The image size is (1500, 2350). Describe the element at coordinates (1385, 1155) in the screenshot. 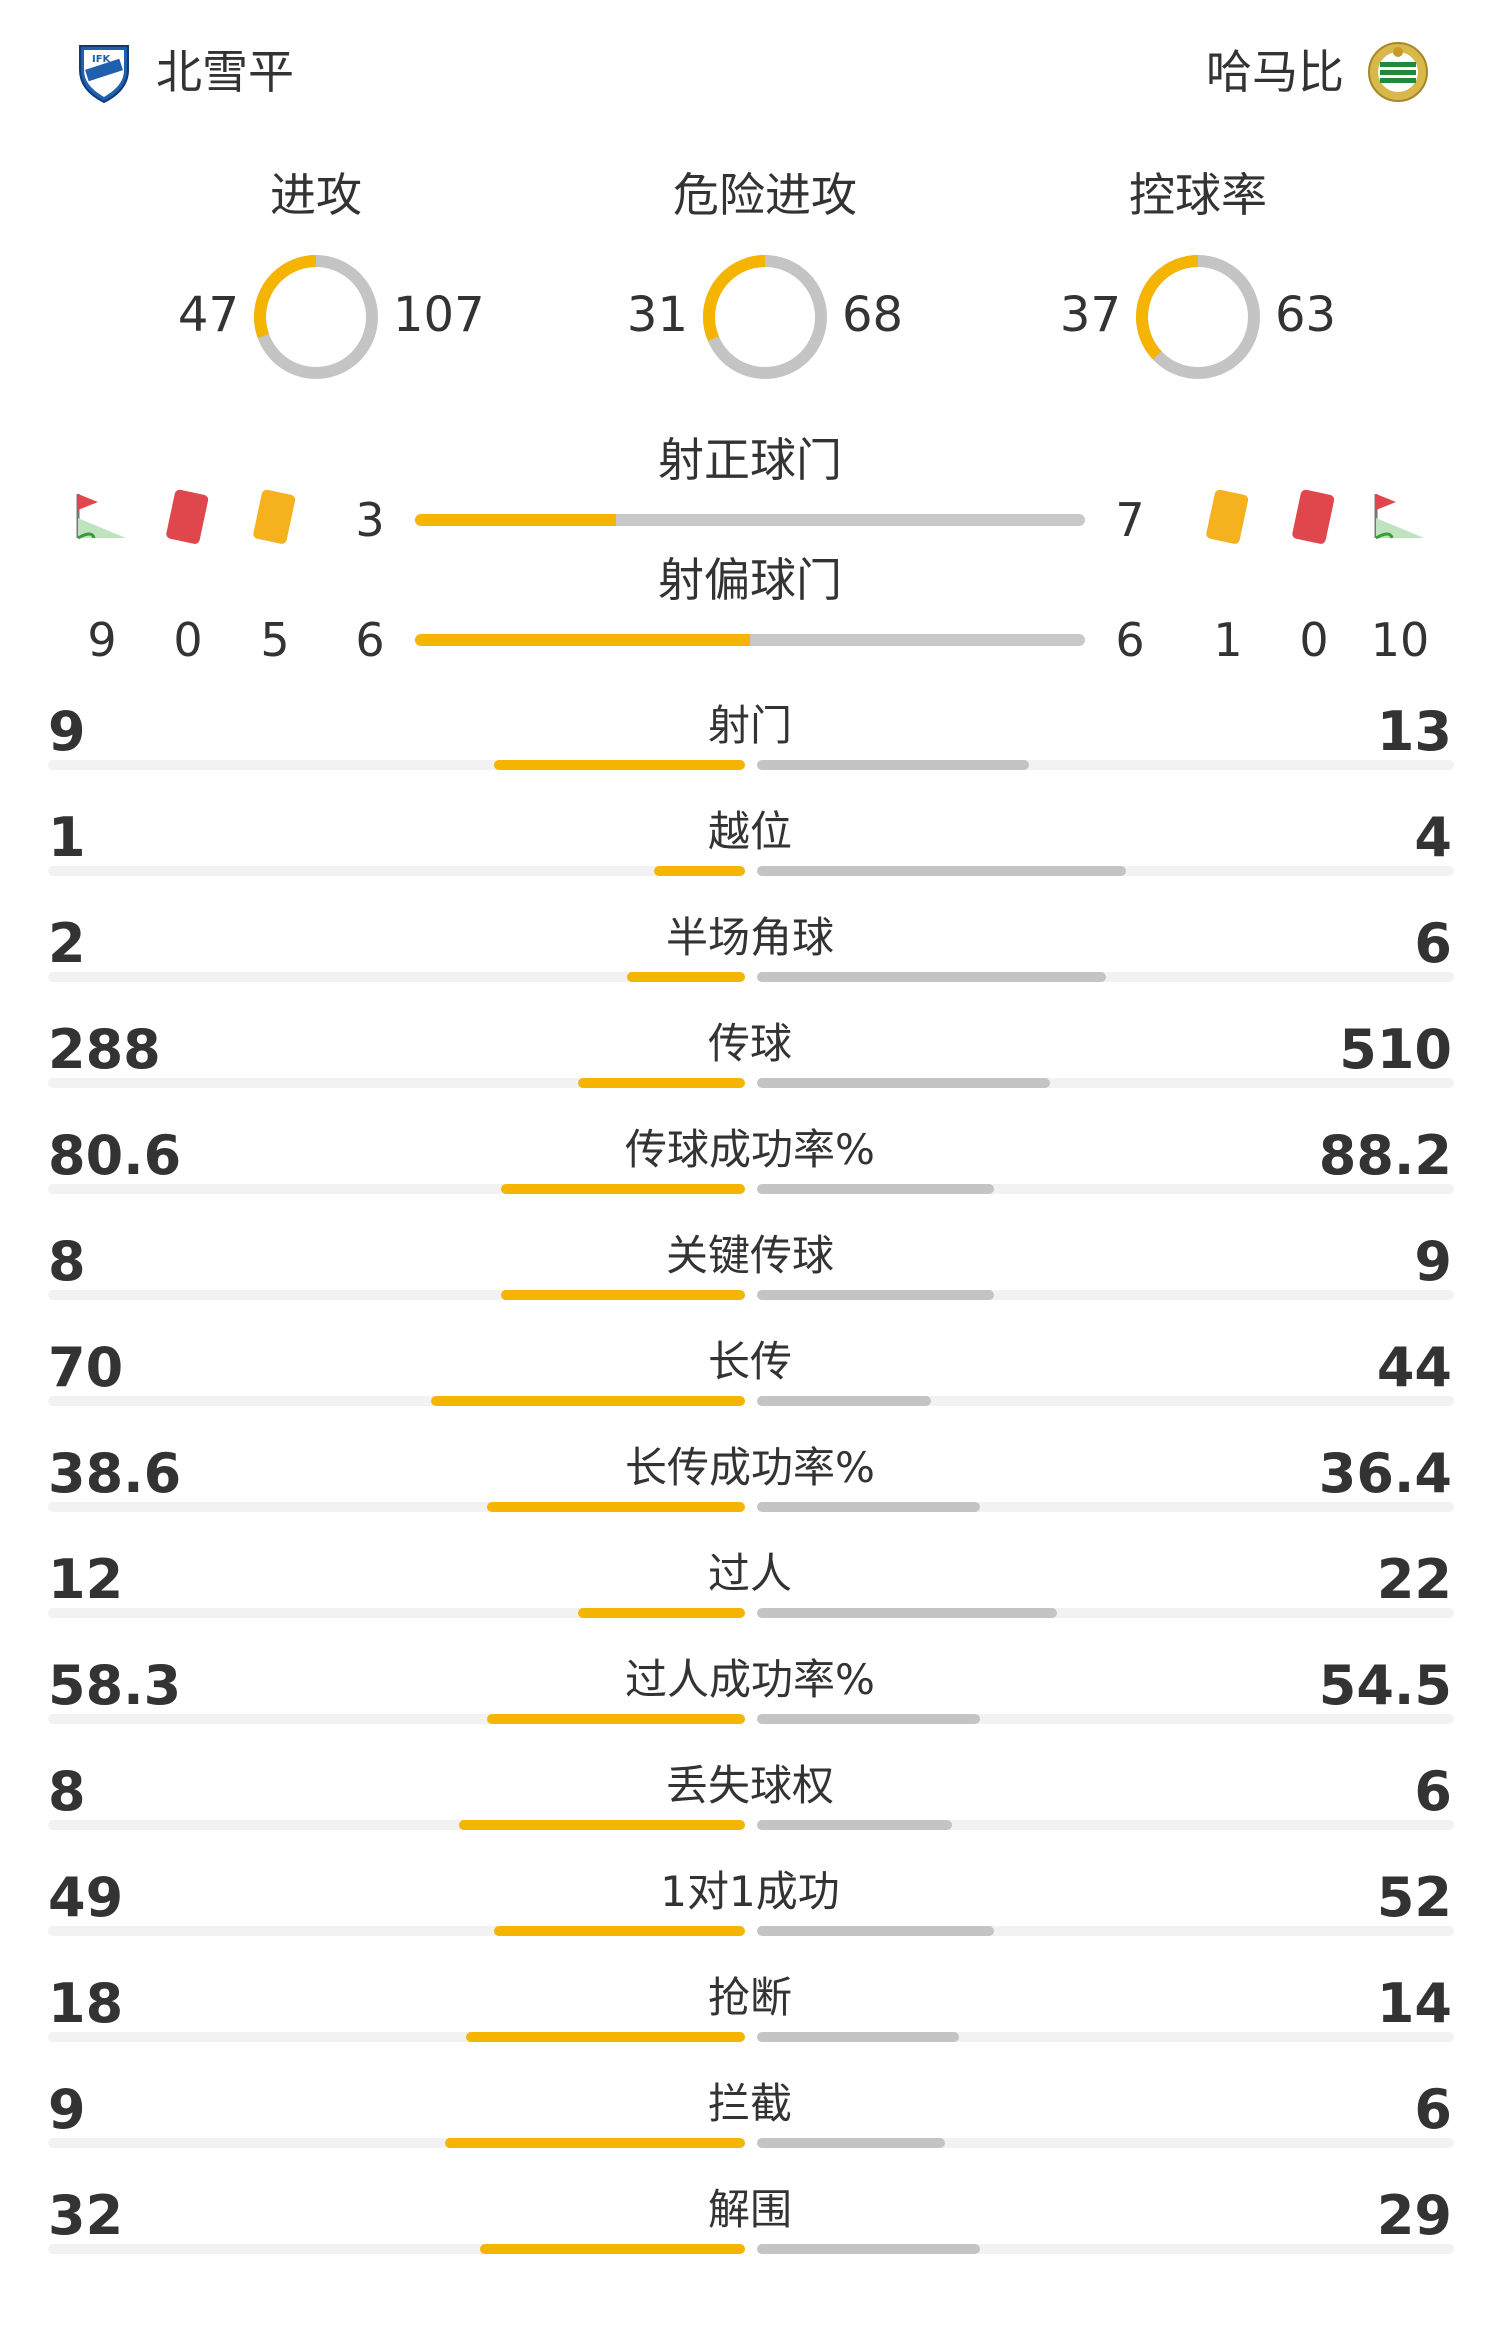

I see `stat-away-value: 88.2` at that location.